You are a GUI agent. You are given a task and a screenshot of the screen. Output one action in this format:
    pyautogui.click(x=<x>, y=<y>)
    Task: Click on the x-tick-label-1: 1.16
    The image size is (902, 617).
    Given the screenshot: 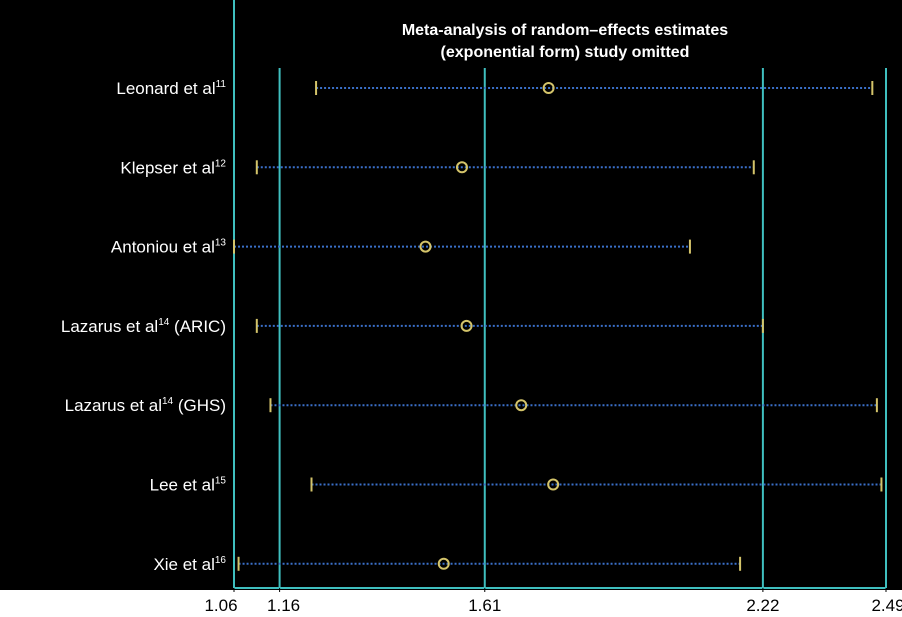 What is the action you would take?
    pyautogui.click(x=283, y=605)
    